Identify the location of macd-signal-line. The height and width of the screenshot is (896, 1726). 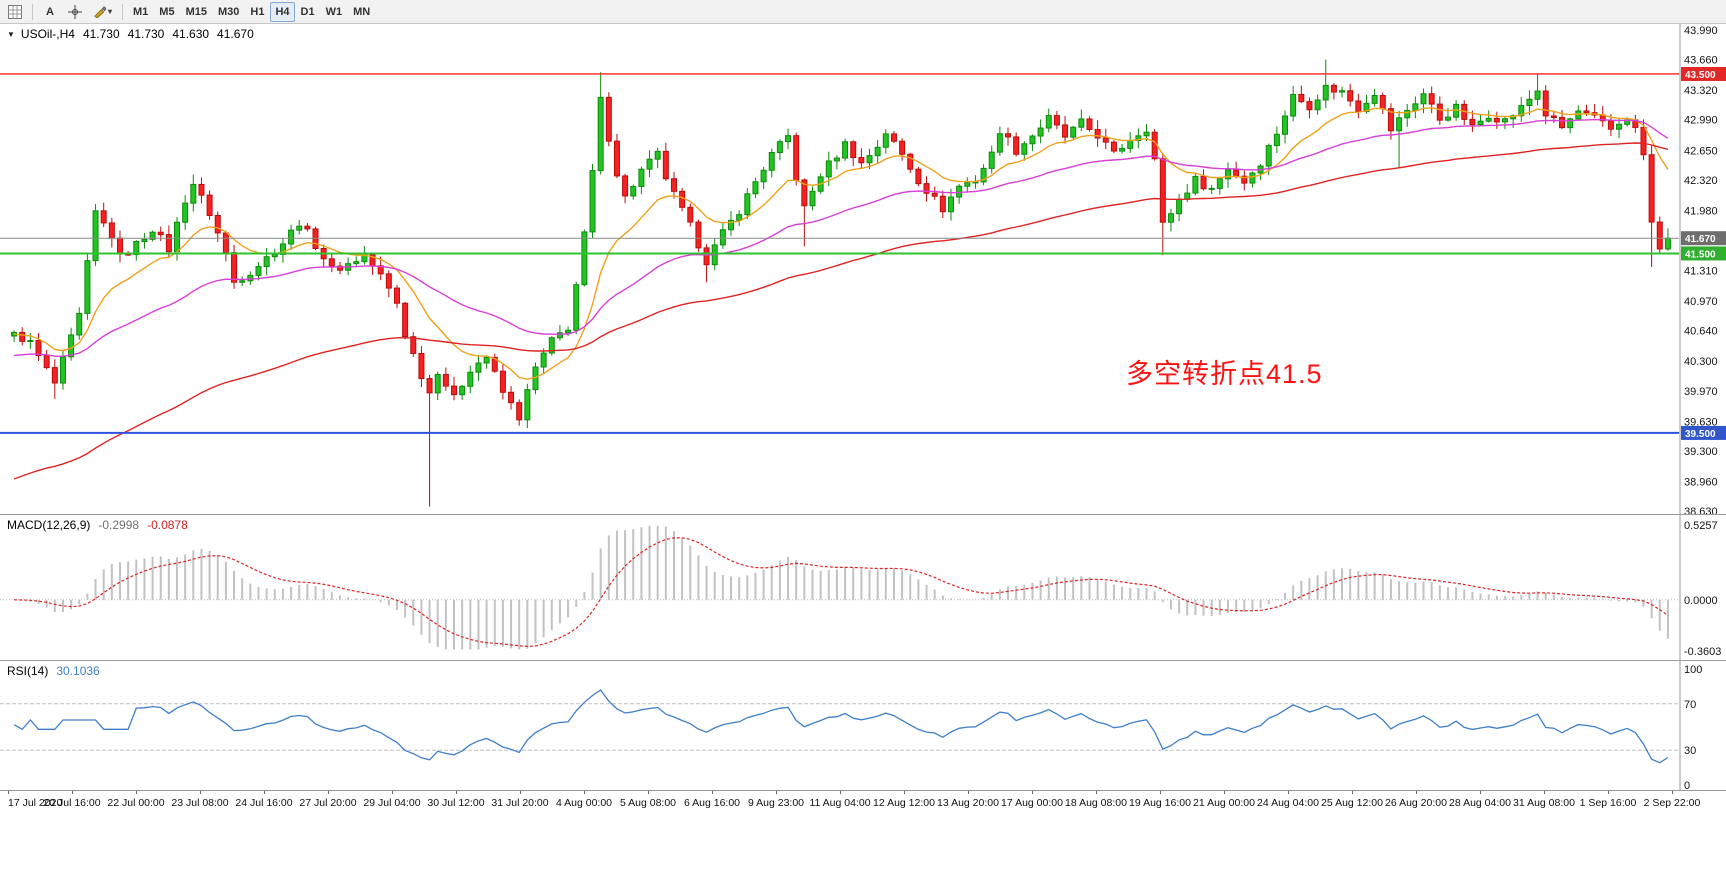
(841, 592).